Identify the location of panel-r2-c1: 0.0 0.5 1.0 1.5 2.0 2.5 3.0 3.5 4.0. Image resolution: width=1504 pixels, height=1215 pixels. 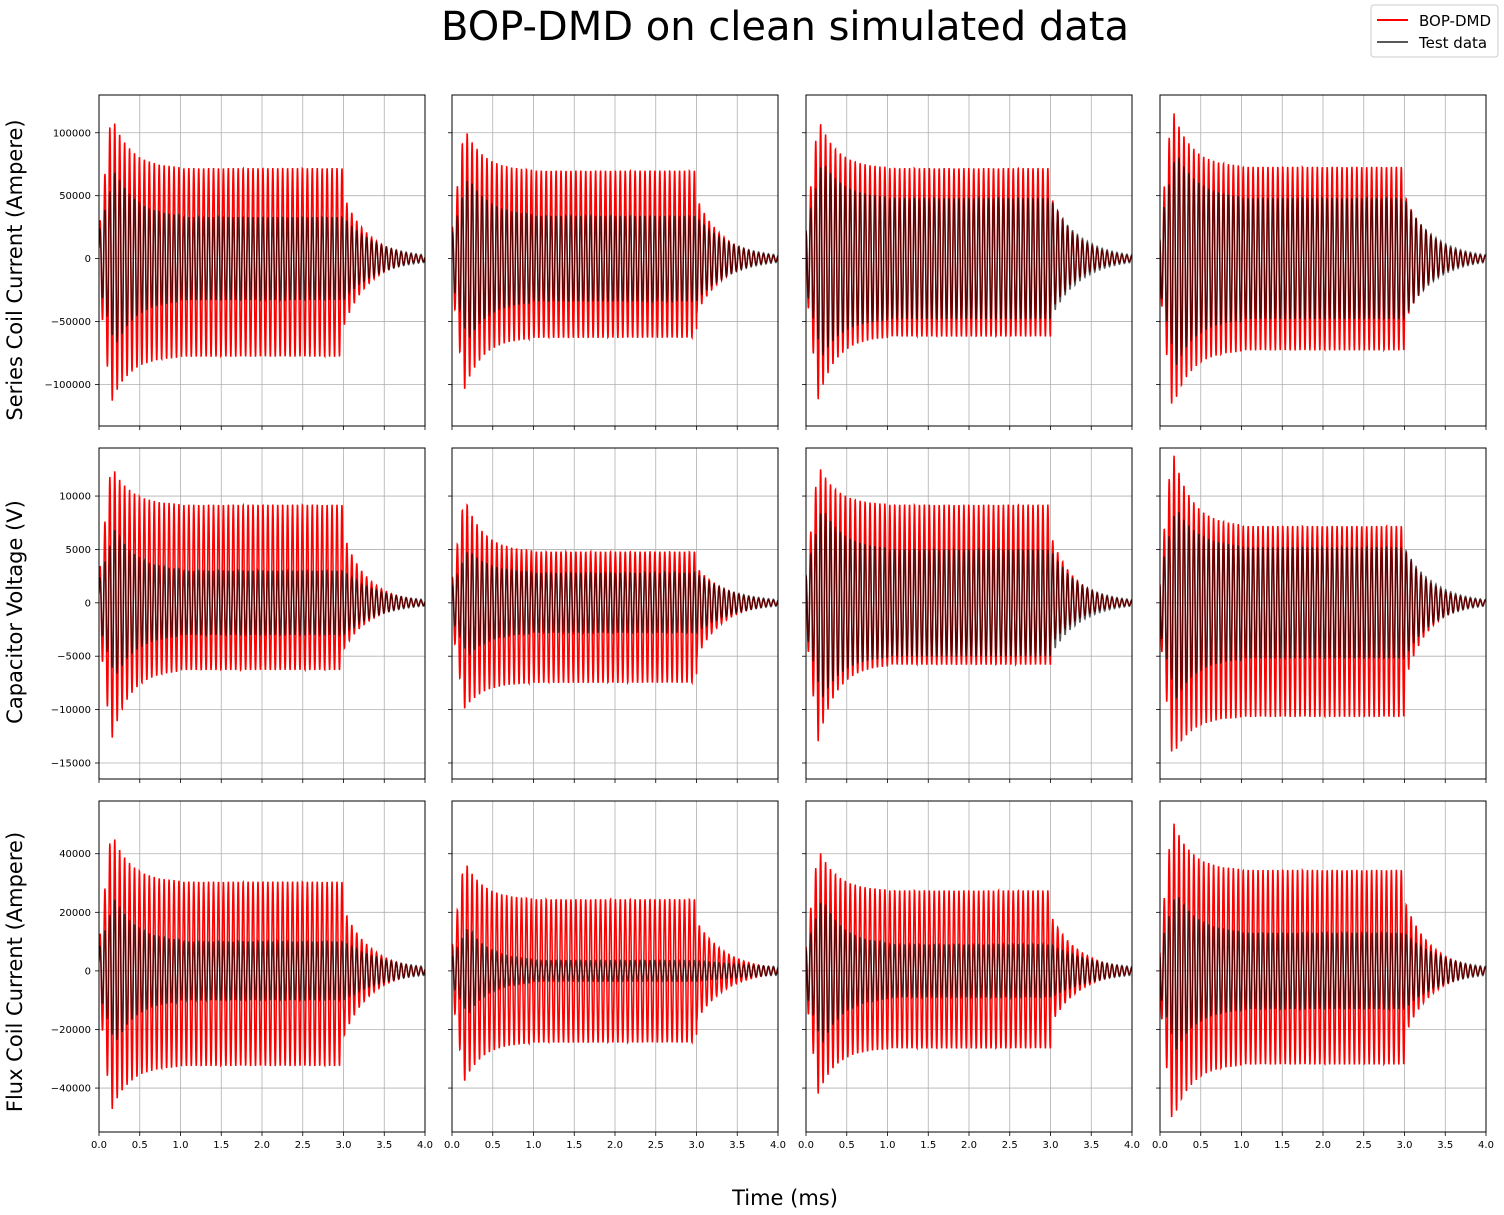
(615, 975).